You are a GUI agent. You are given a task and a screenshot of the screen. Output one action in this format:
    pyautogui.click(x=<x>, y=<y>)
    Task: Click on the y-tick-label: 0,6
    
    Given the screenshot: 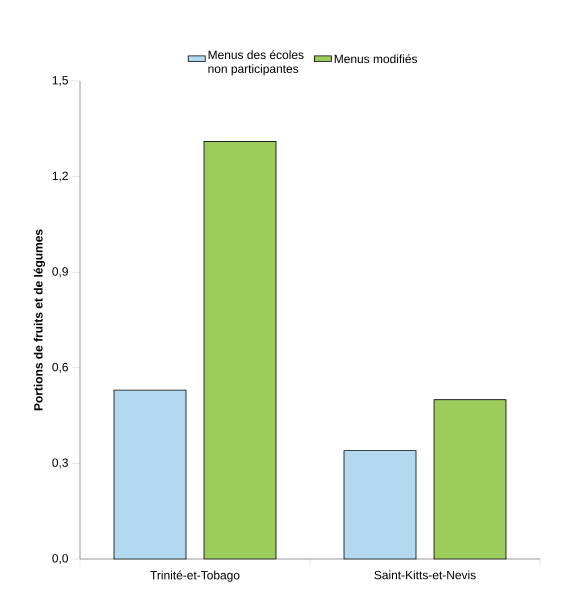 What is the action you would take?
    pyautogui.click(x=60, y=367)
    